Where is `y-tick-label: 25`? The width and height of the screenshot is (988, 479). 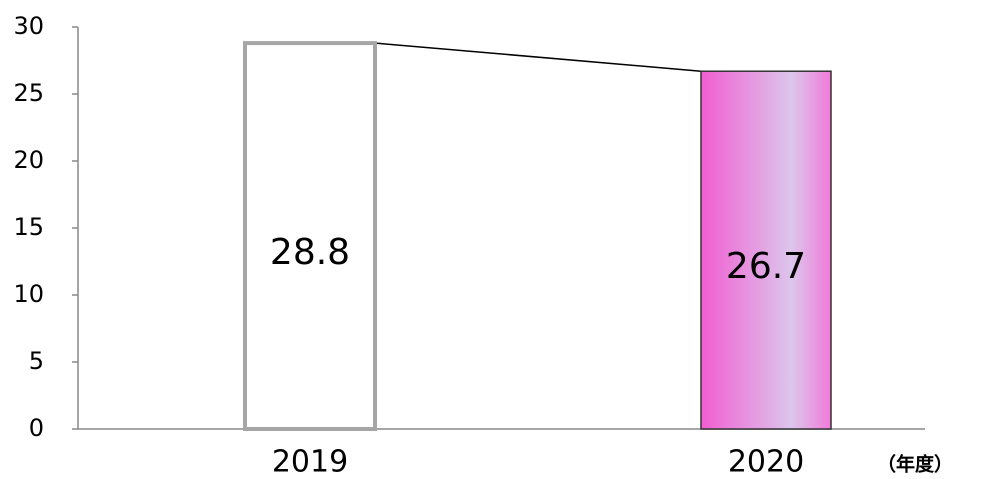 y-tick-label: 25 is located at coordinates (28, 93).